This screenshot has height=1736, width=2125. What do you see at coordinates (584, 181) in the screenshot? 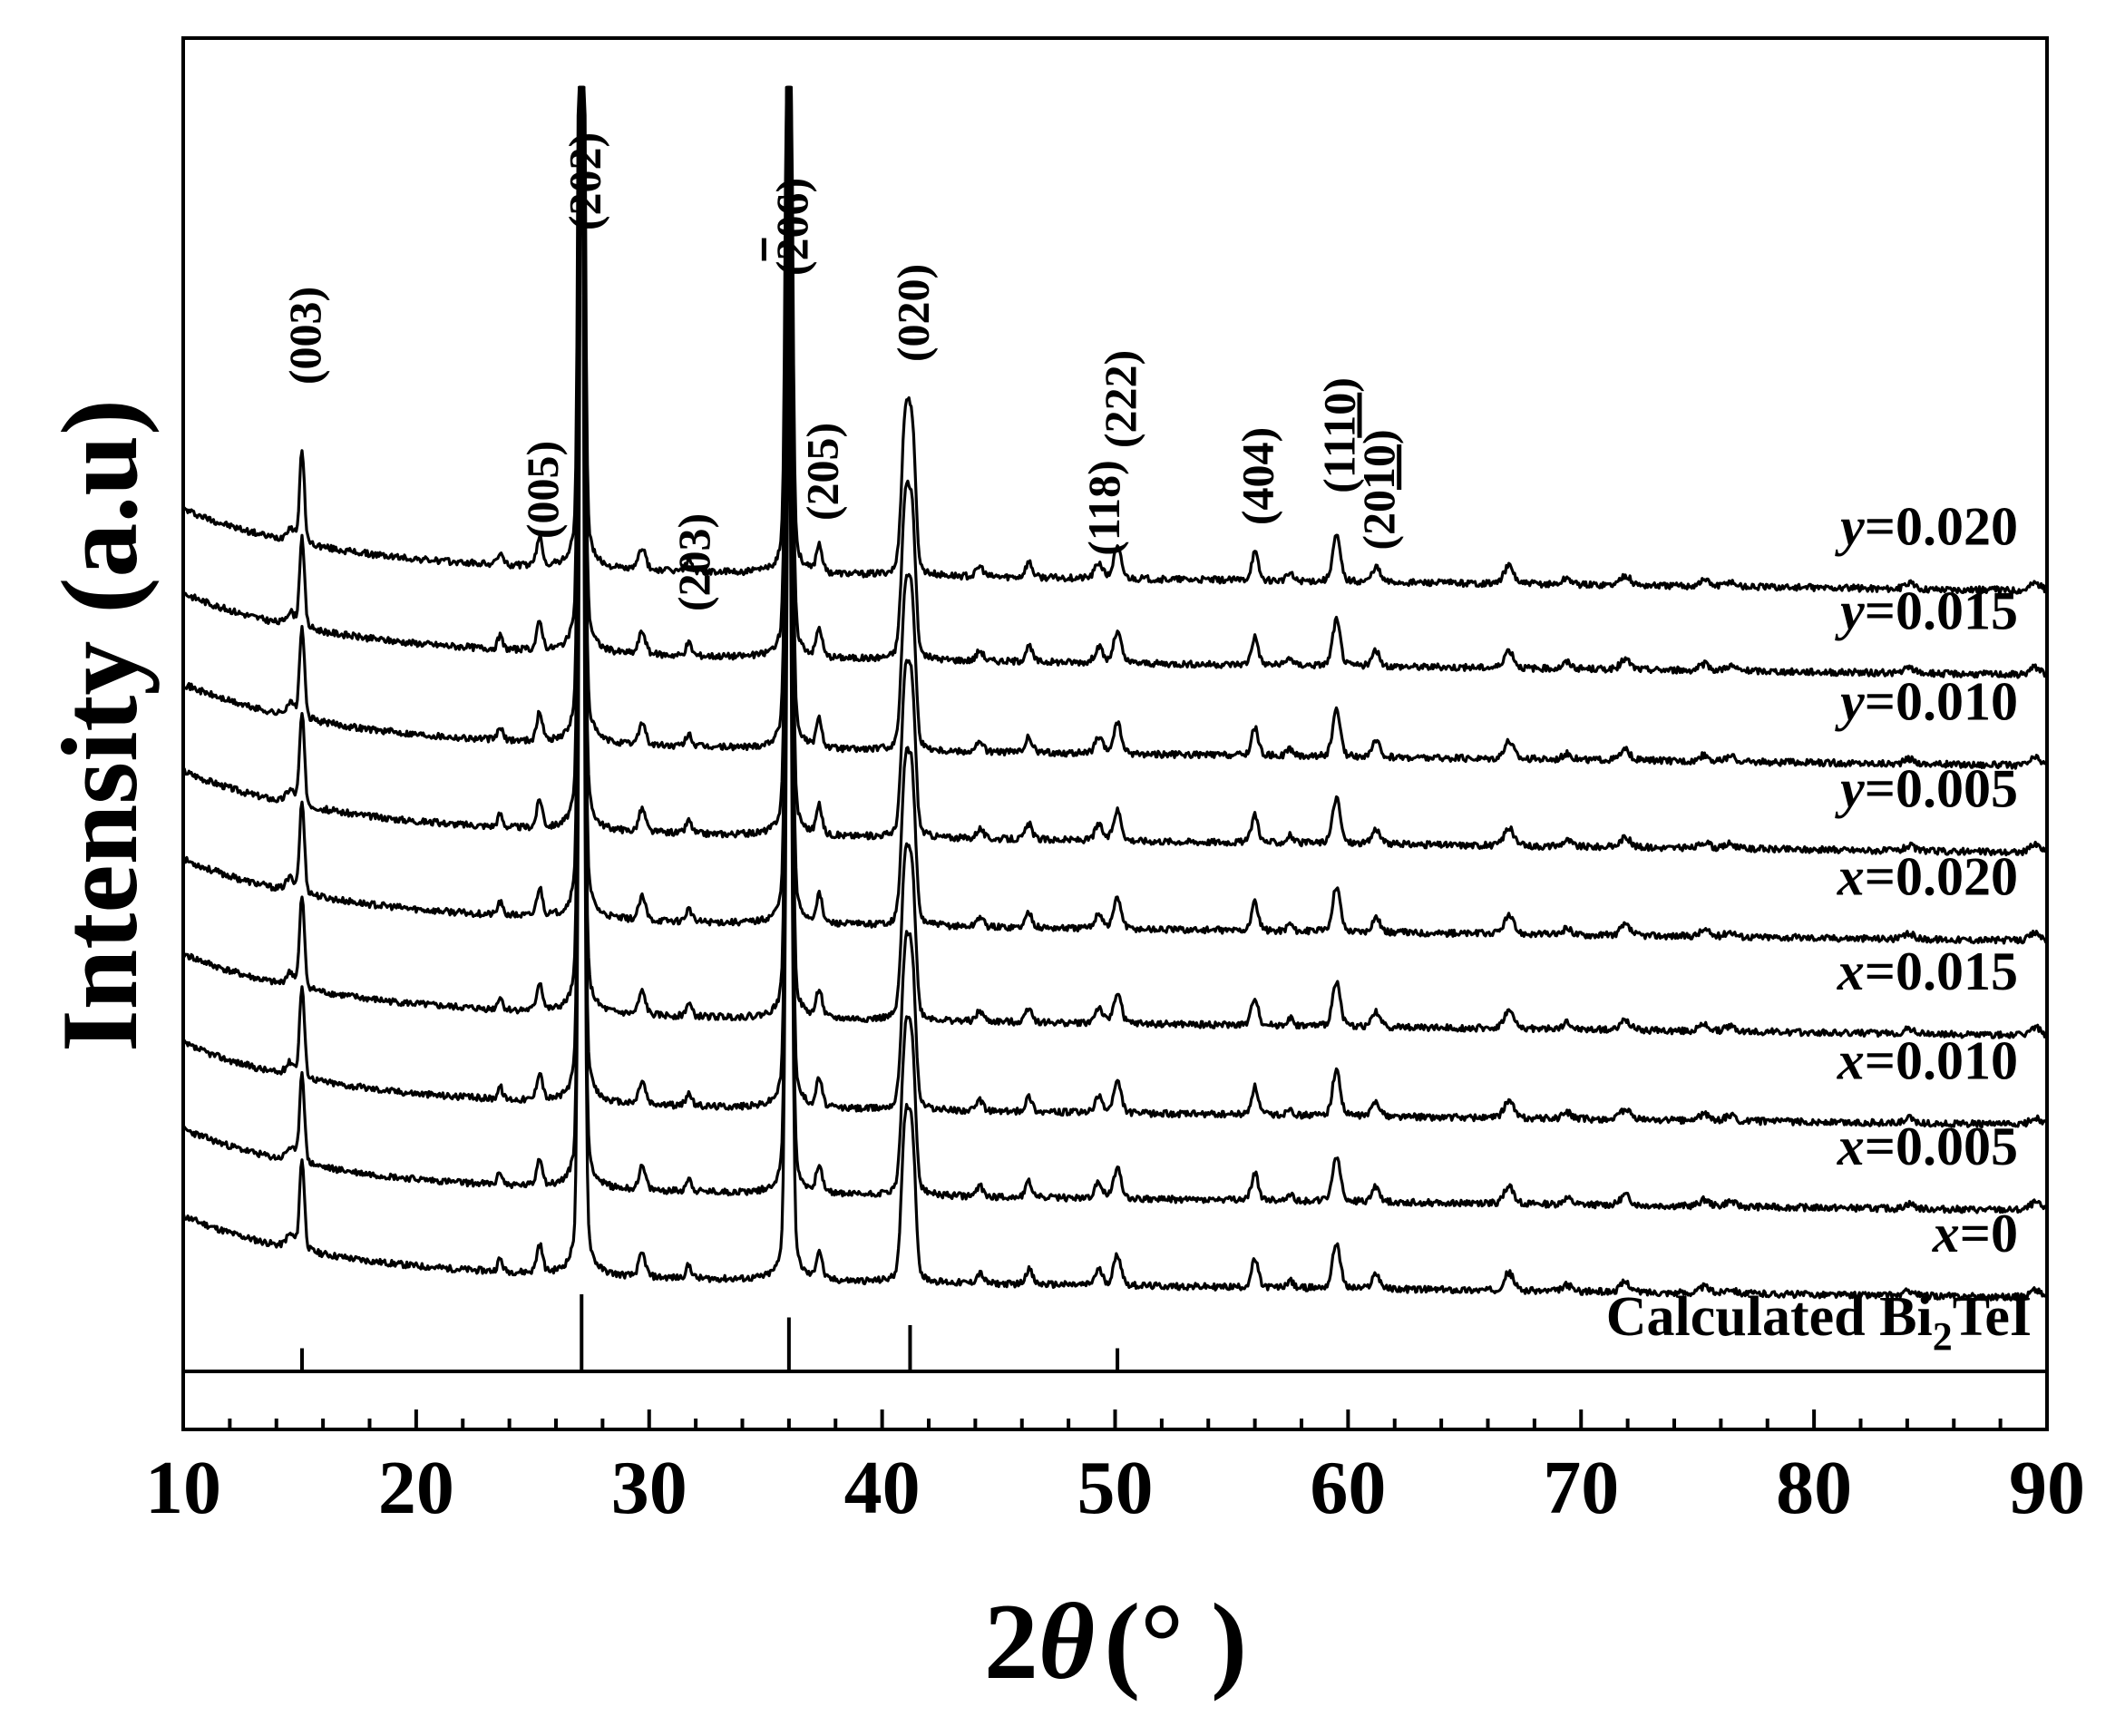
I see `reflection-label: (202)` at bounding box center [584, 181].